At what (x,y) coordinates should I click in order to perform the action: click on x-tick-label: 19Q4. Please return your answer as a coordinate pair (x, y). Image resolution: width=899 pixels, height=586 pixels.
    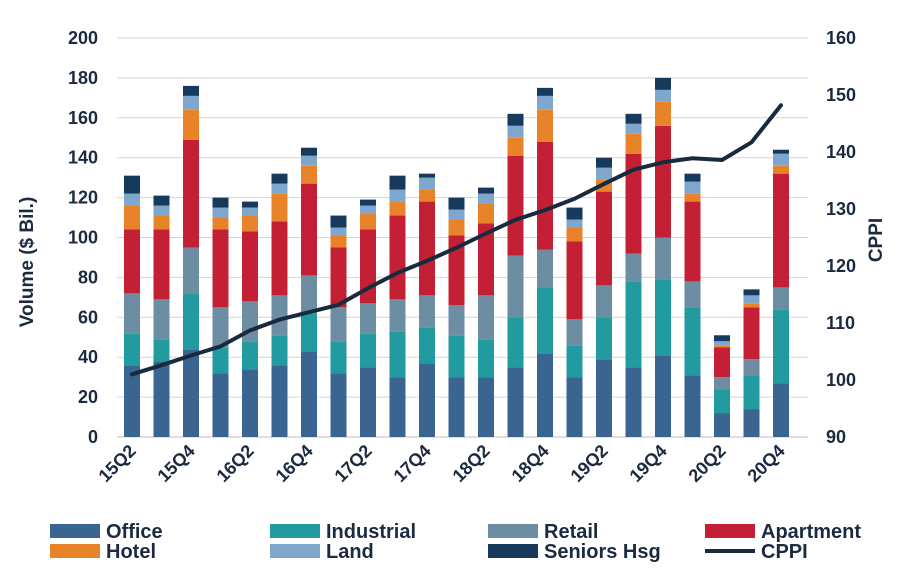
    Looking at the image, I should click on (648, 463).